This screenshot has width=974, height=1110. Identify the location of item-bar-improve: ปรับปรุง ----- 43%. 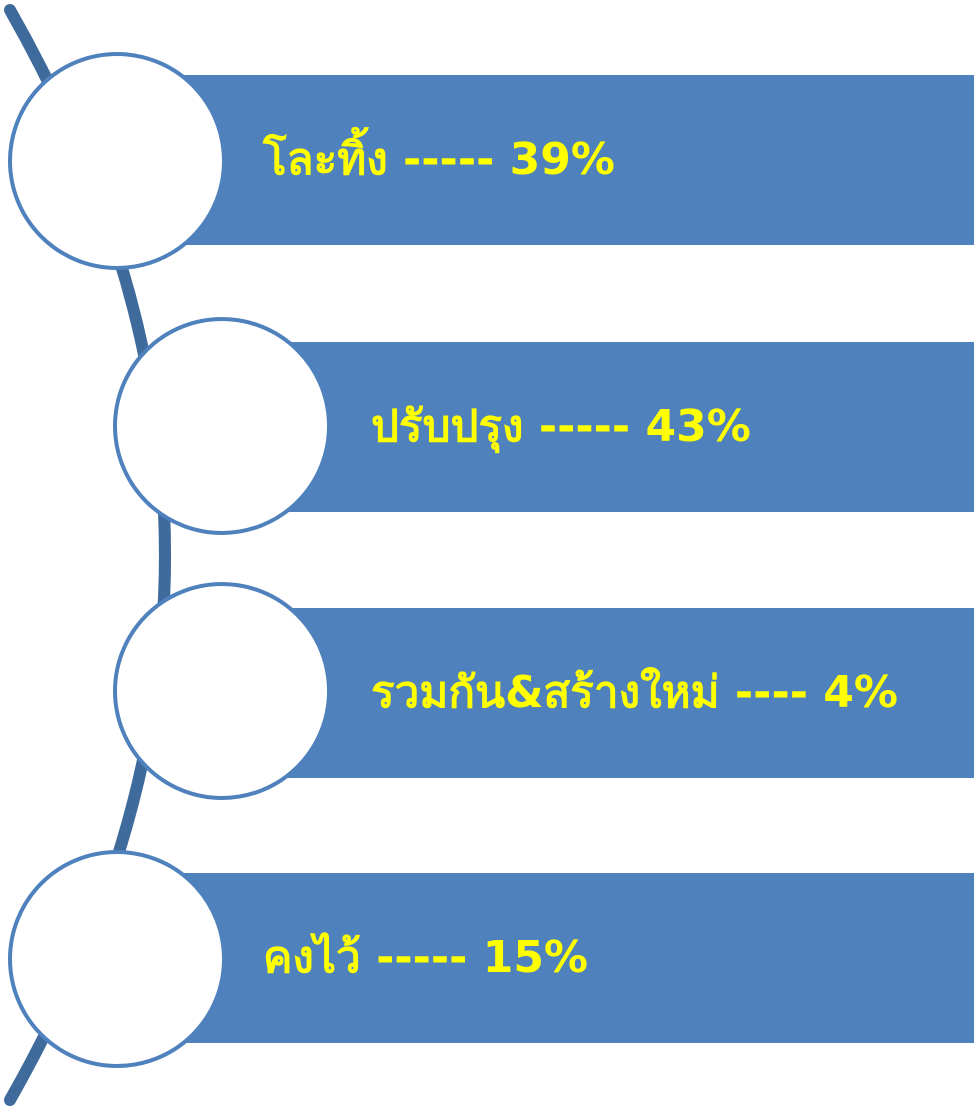
(600, 427).